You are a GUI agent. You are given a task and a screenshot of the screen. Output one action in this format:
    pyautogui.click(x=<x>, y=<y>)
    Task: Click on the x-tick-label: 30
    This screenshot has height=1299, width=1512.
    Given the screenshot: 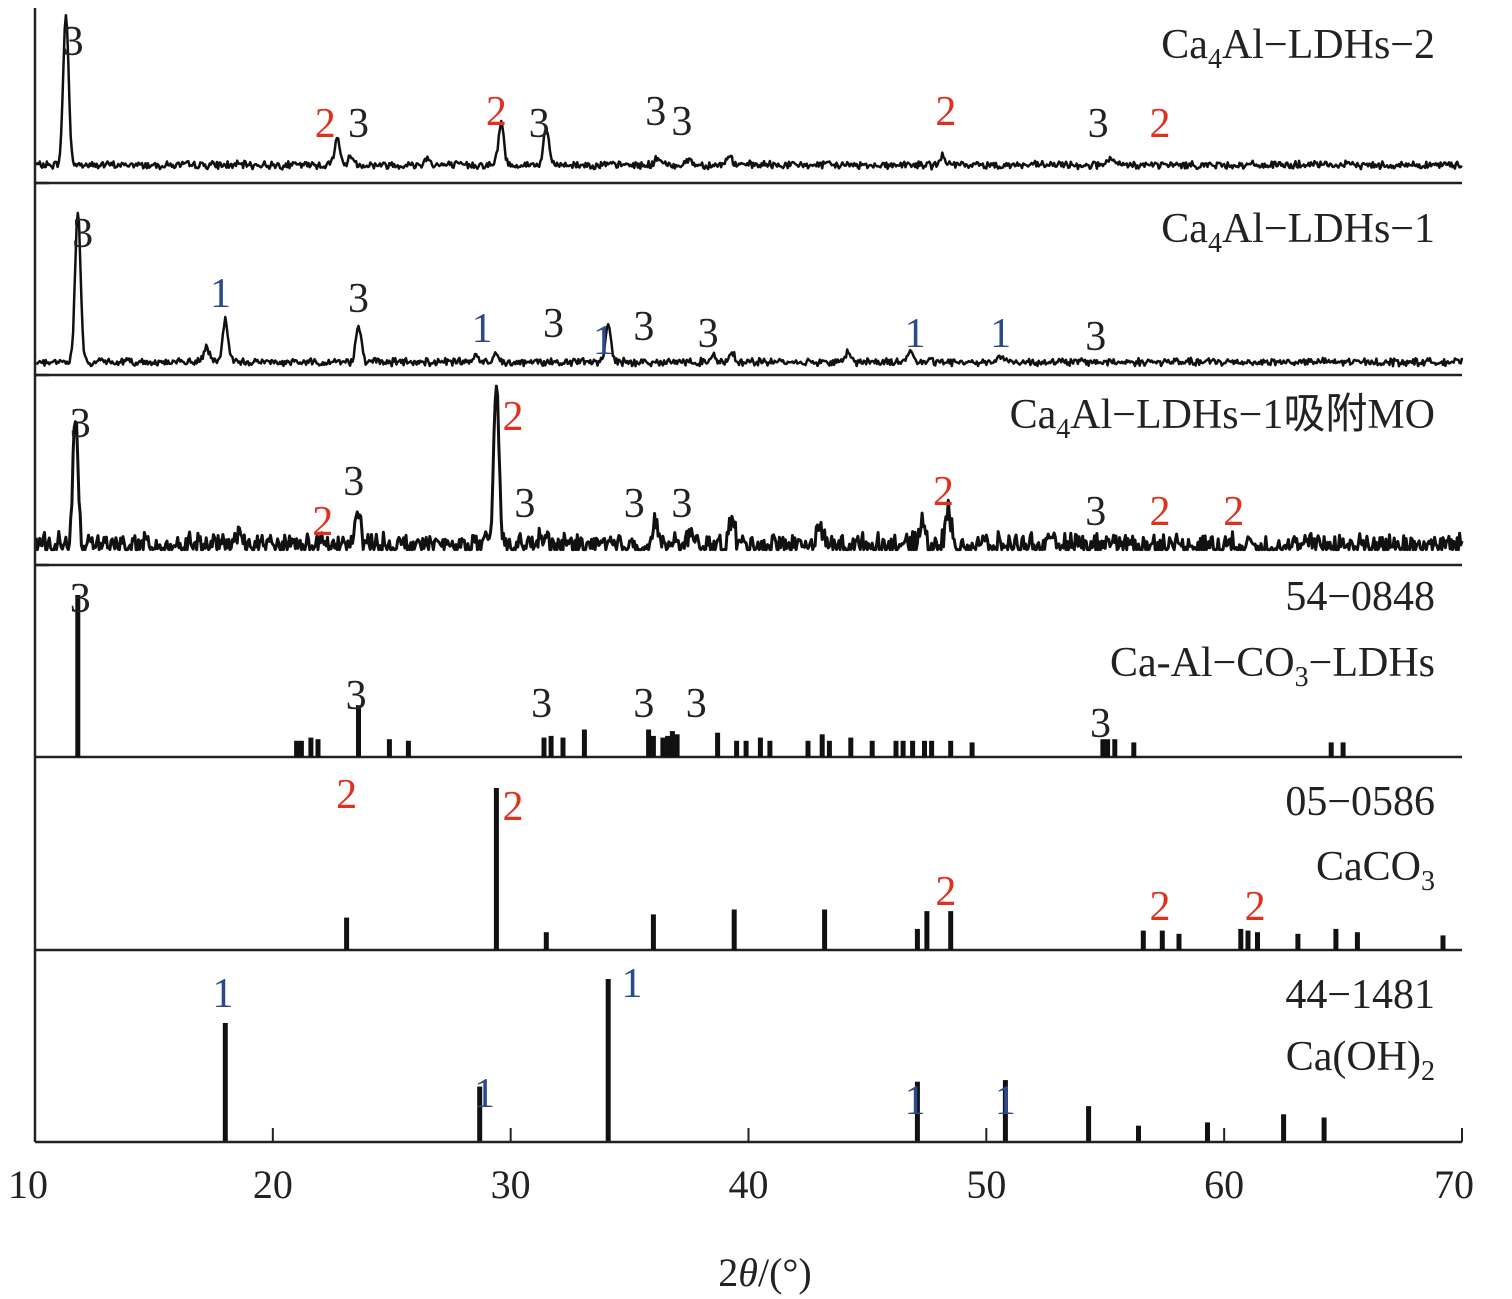 What is the action you would take?
    pyautogui.click(x=511, y=1184)
    